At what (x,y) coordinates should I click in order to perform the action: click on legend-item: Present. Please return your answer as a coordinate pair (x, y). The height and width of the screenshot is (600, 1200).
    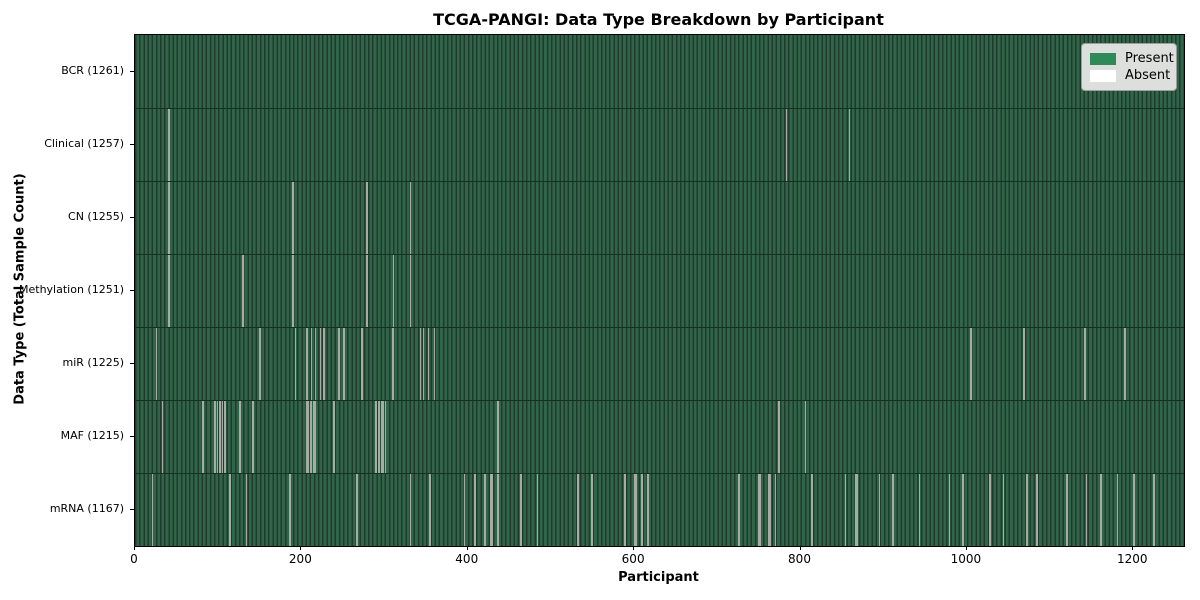
    Looking at the image, I should click on (1132, 58).